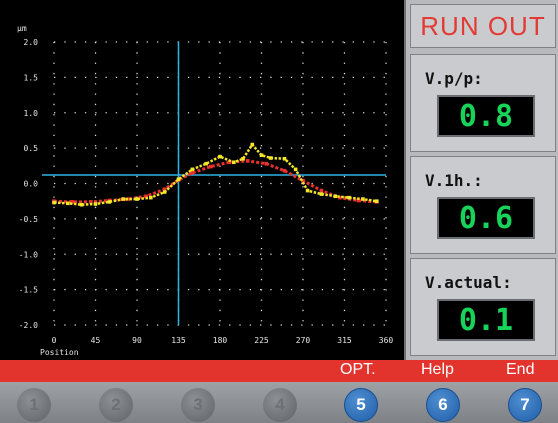  What do you see at coordinates (386, 340) in the screenshot?
I see `x-tick-label: 360` at bounding box center [386, 340].